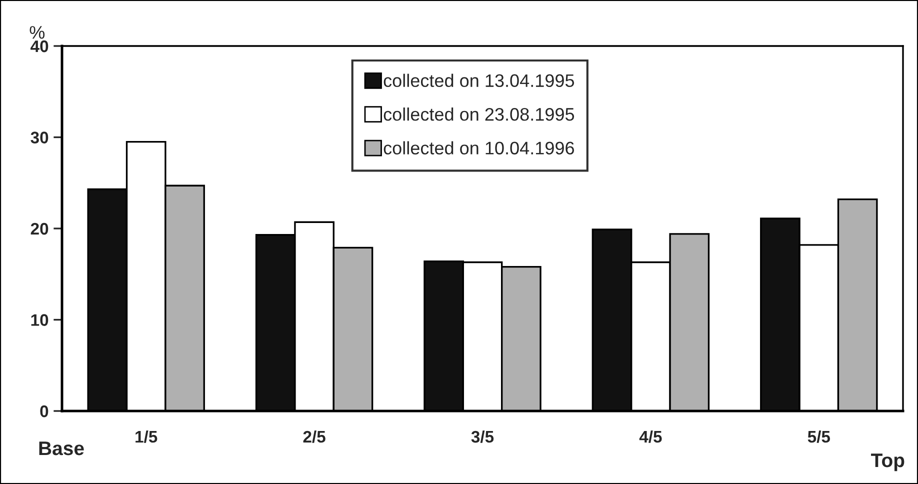  I want to click on y-tick-label: 20, so click(39, 228).